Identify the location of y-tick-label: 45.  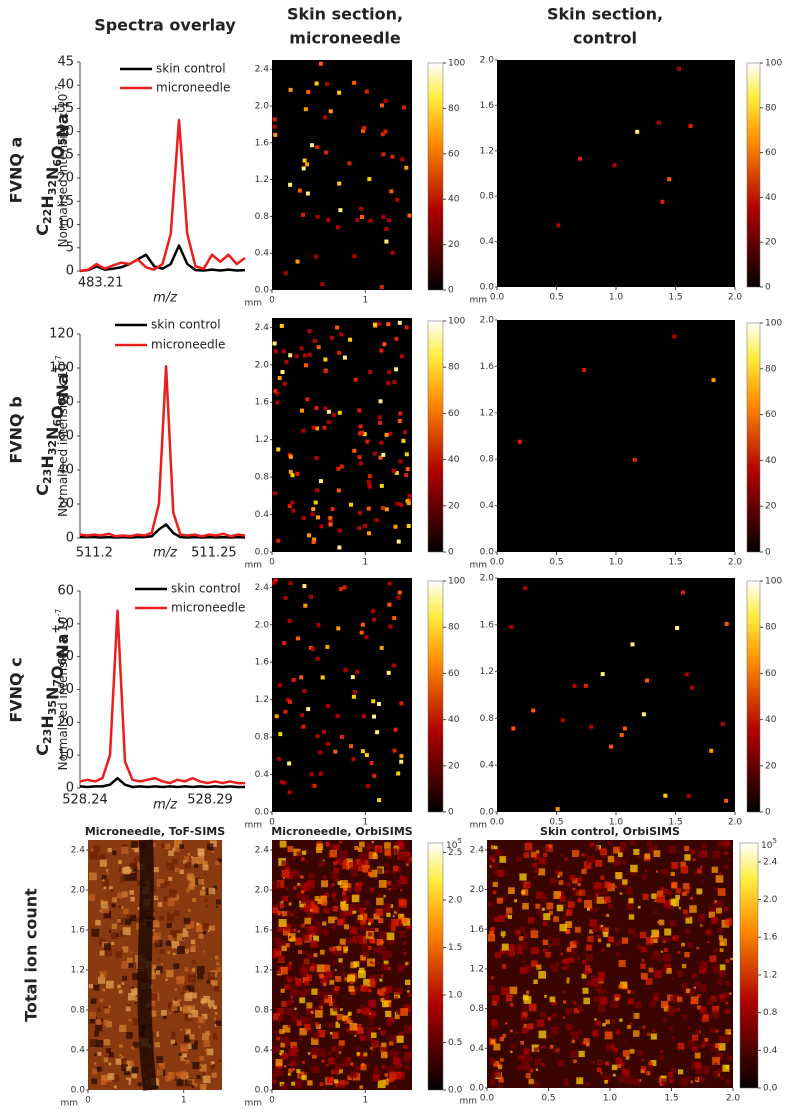
(65, 62).